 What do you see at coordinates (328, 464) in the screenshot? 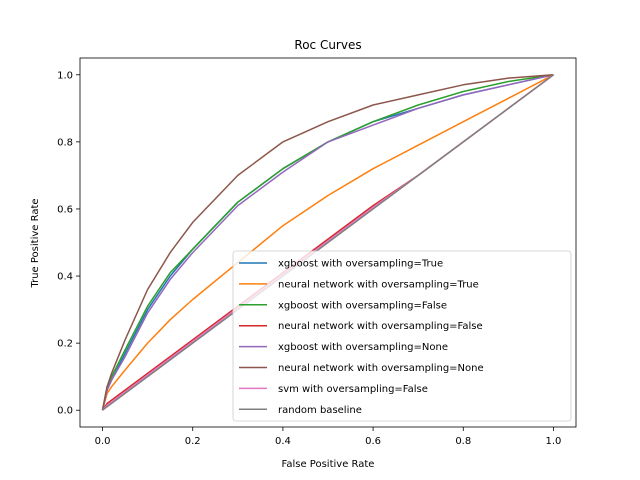
I see `x-axis-label: False Positive Rate` at bounding box center [328, 464].